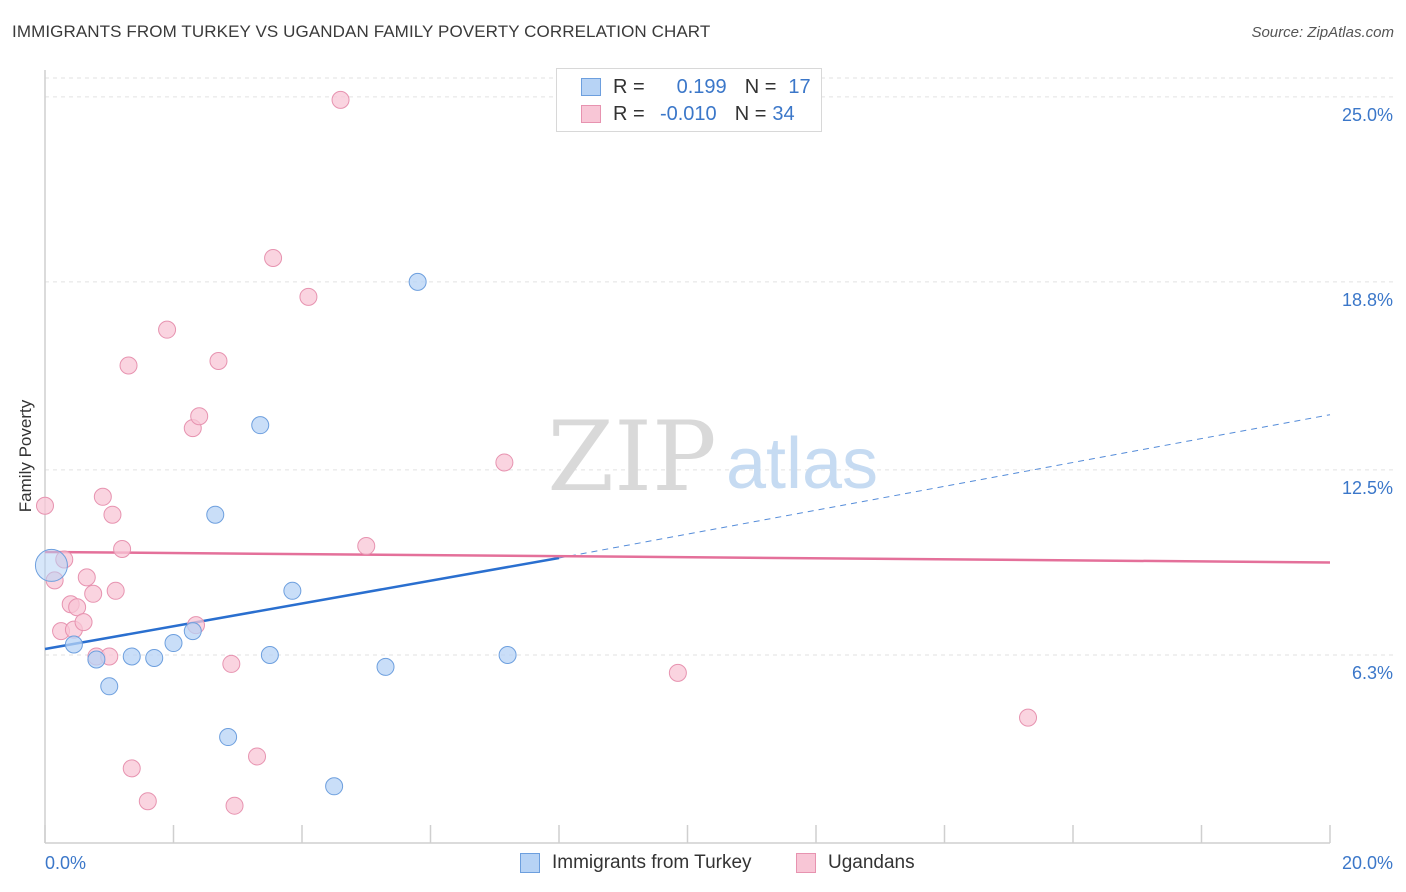  What do you see at coordinates (802, 464) in the screenshot?
I see `watermark-atlas: atlas` at bounding box center [802, 464].